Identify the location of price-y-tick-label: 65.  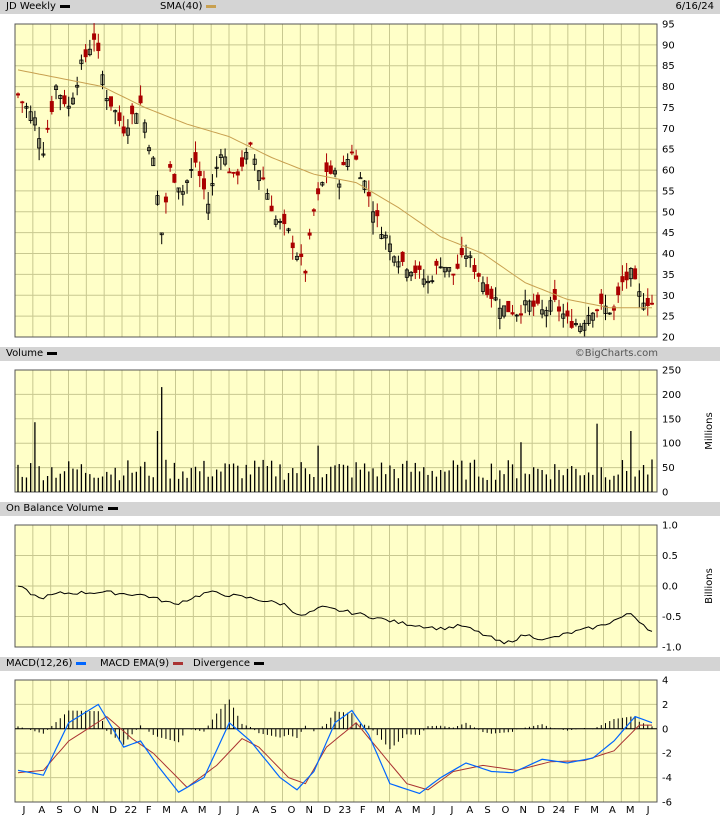
(668, 150).